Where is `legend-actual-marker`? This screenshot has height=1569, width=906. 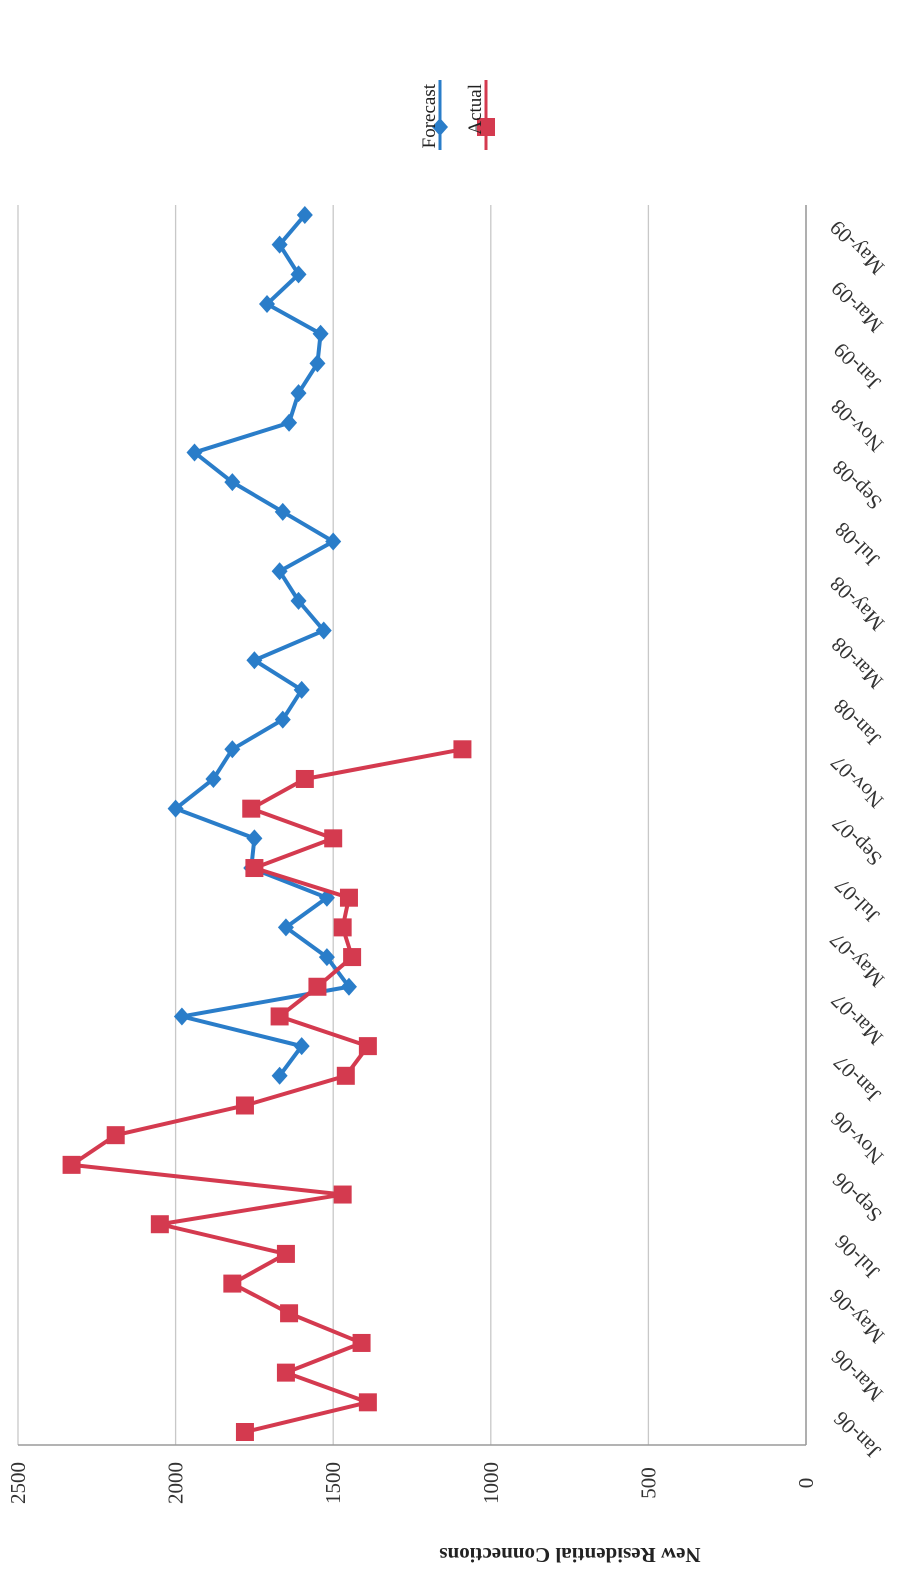
legend-actual-marker is located at coordinates (486, 127).